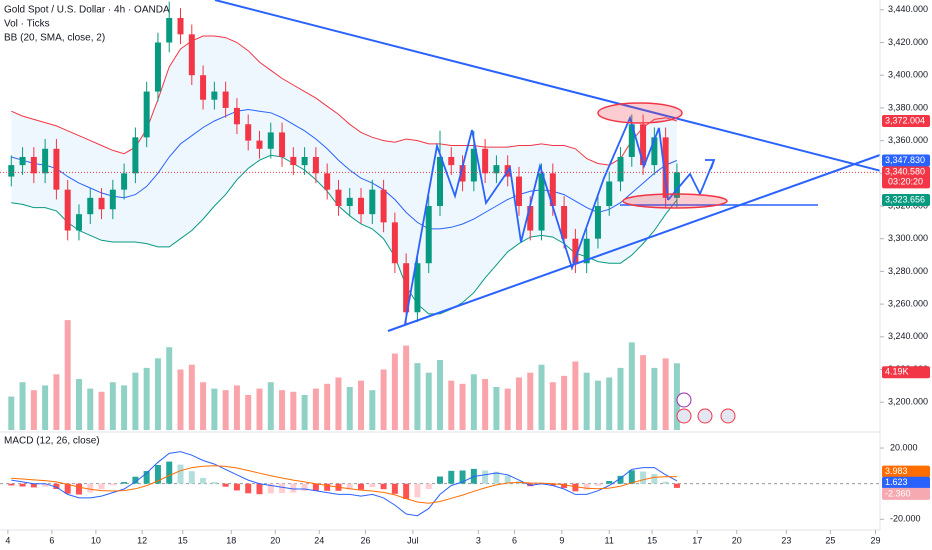 The height and width of the screenshot is (550, 932). What do you see at coordinates (905, 519) in the screenshot?
I see `macd-y-tick-label: -20.000` at bounding box center [905, 519].